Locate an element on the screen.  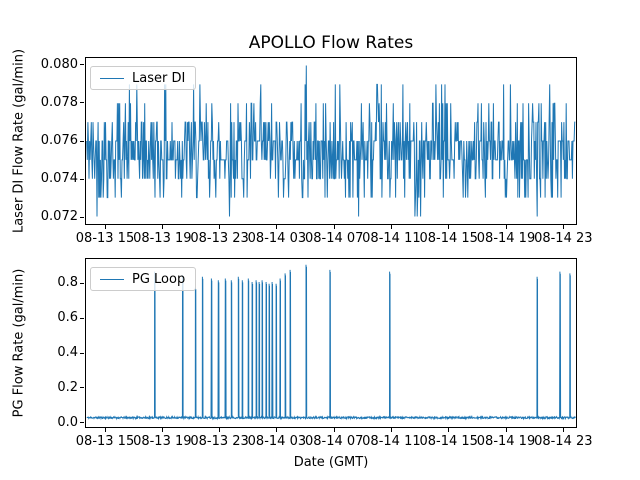
y-tick-label: 0.074 is located at coordinates (59, 179).